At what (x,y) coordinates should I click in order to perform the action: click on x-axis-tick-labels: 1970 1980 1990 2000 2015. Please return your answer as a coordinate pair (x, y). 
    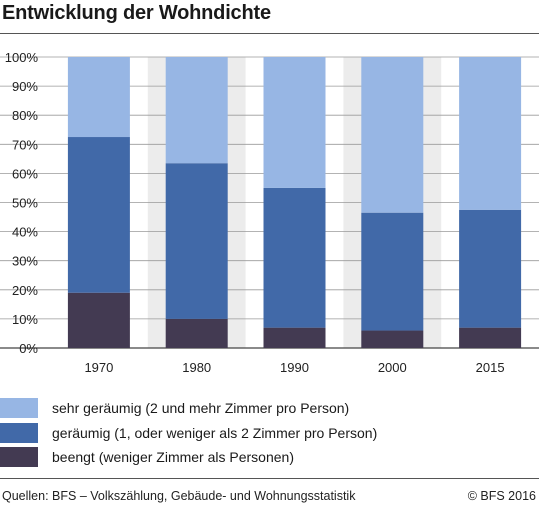
    Looking at the image, I should click on (294, 367).